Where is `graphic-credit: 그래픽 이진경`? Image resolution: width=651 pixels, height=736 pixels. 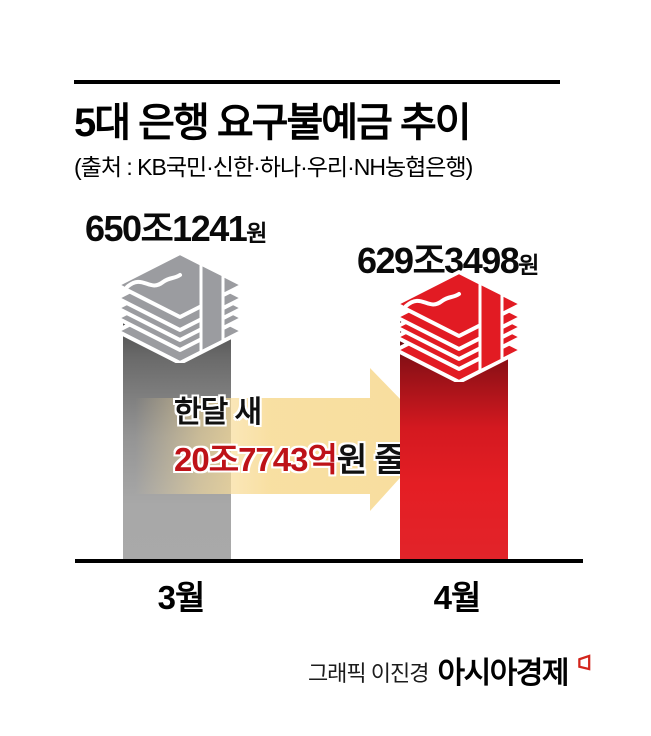 graphic-credit: 그래픽 이진경 is located at coordinates (368, 673).